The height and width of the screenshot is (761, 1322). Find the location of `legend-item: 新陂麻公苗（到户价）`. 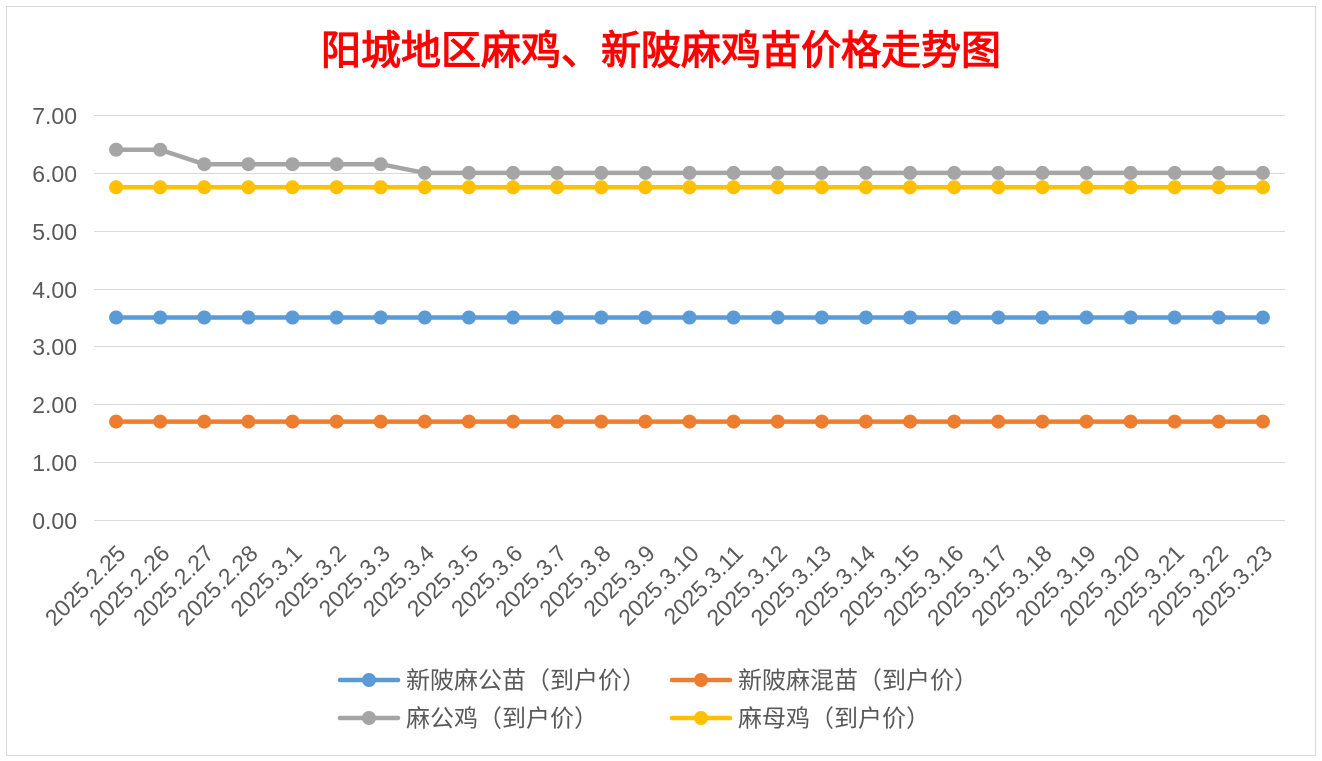

legend-item: 新陂麻公苗（到户价） is located at coordinates (491, 680).